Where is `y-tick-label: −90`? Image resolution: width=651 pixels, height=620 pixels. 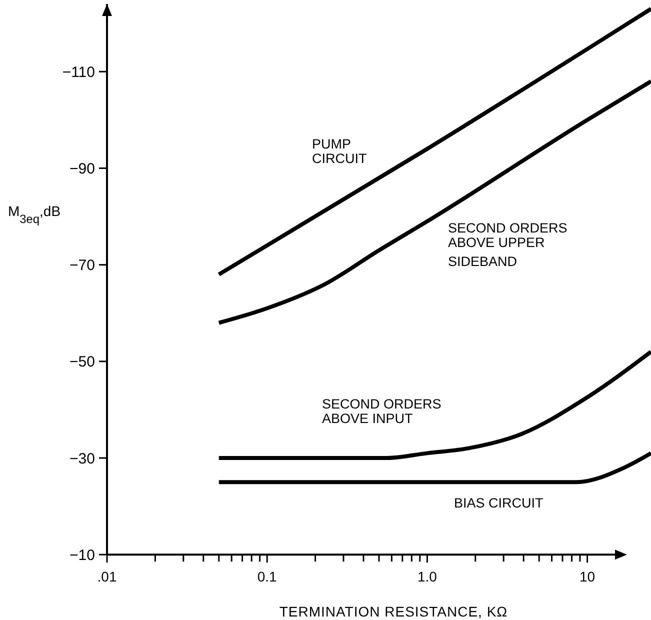 y-tick-label: −90 is located at coordinates (82, 169).